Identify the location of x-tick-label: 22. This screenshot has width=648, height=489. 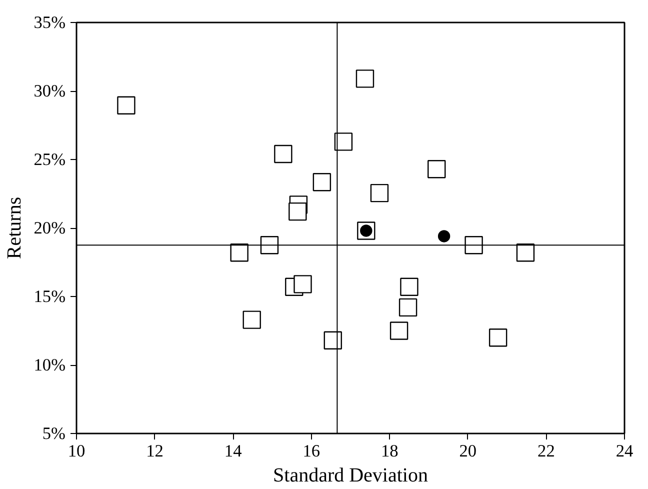
(546, 451).